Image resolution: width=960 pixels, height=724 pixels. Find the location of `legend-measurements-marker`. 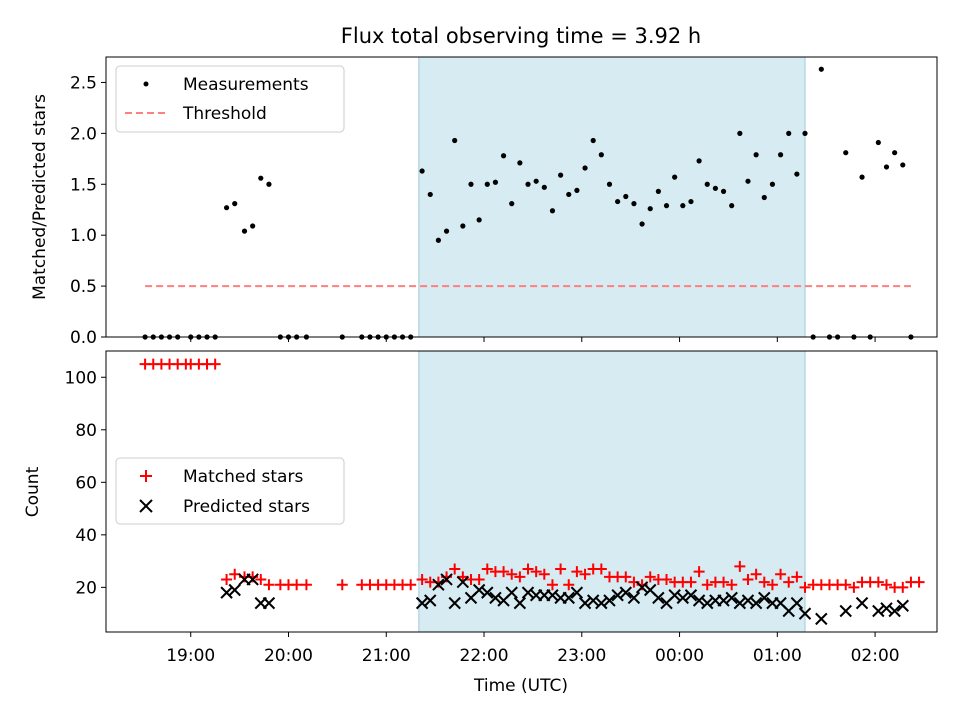

legend-measurements-marker is located at coordinates (146, 84).